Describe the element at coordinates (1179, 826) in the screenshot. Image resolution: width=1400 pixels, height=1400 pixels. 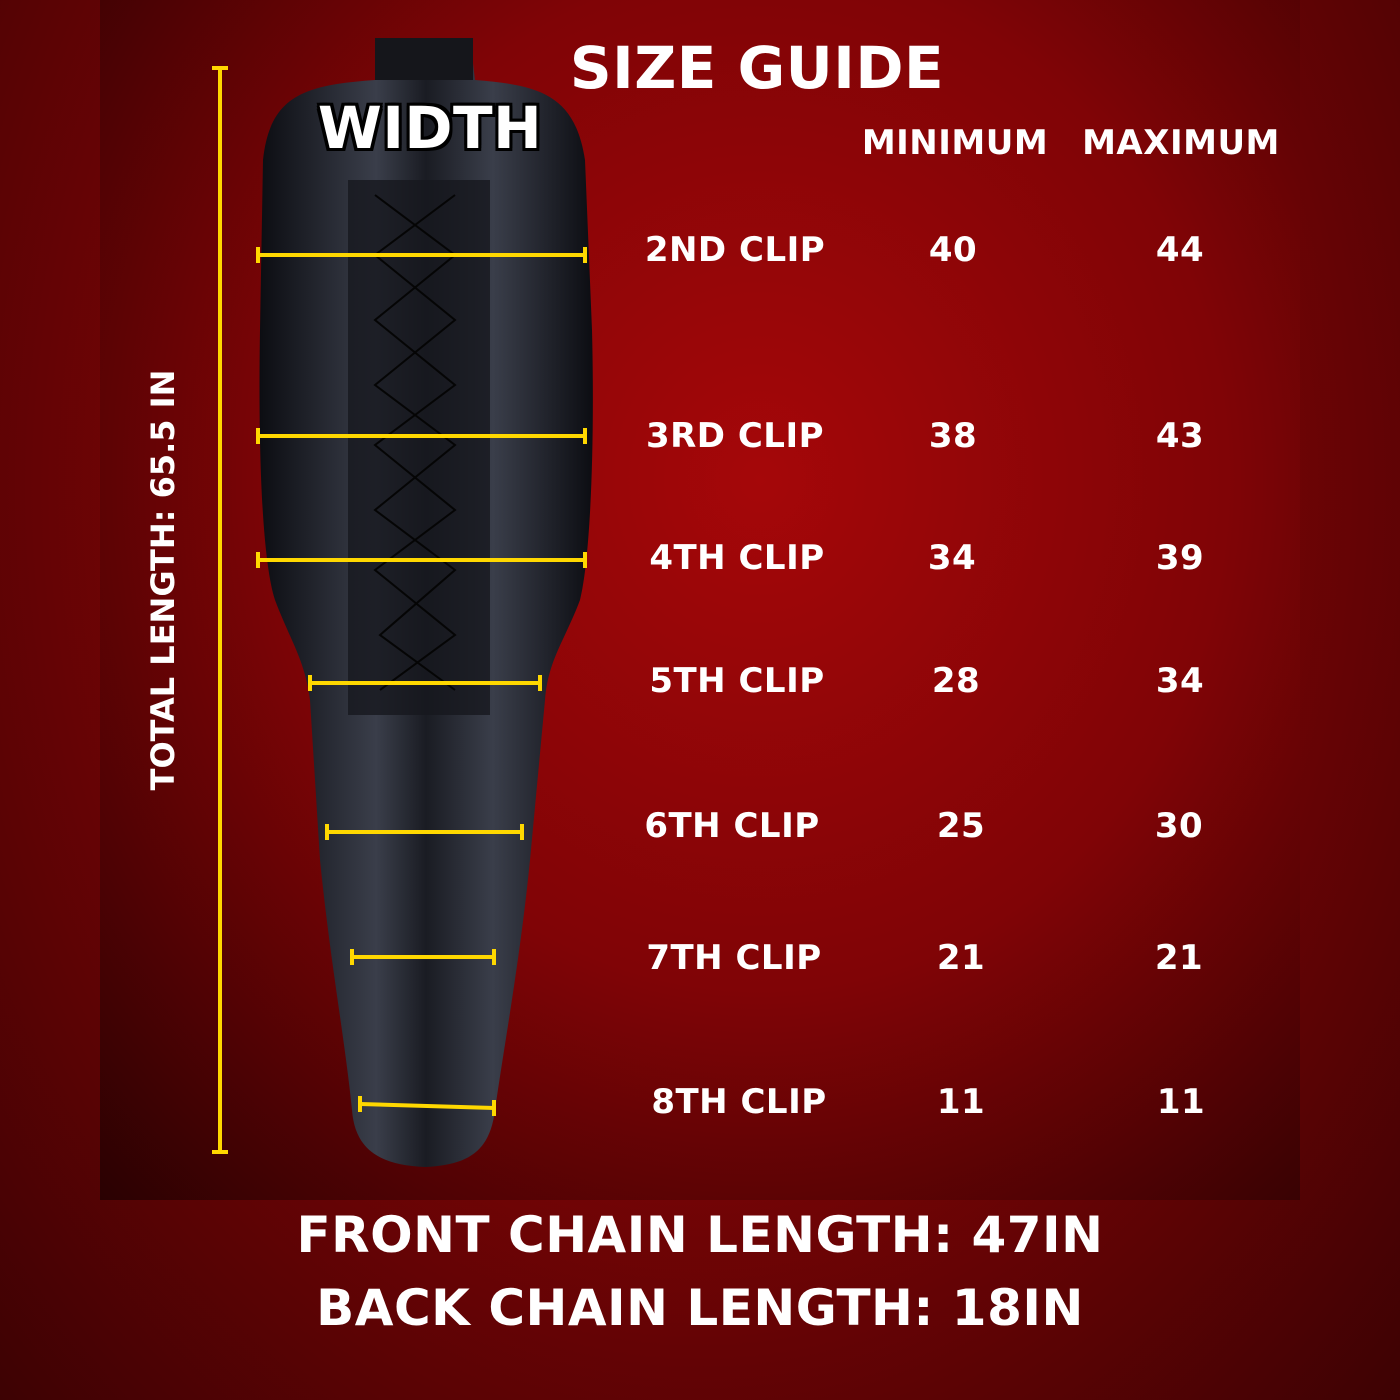
I see `max-value: 30` at that location.